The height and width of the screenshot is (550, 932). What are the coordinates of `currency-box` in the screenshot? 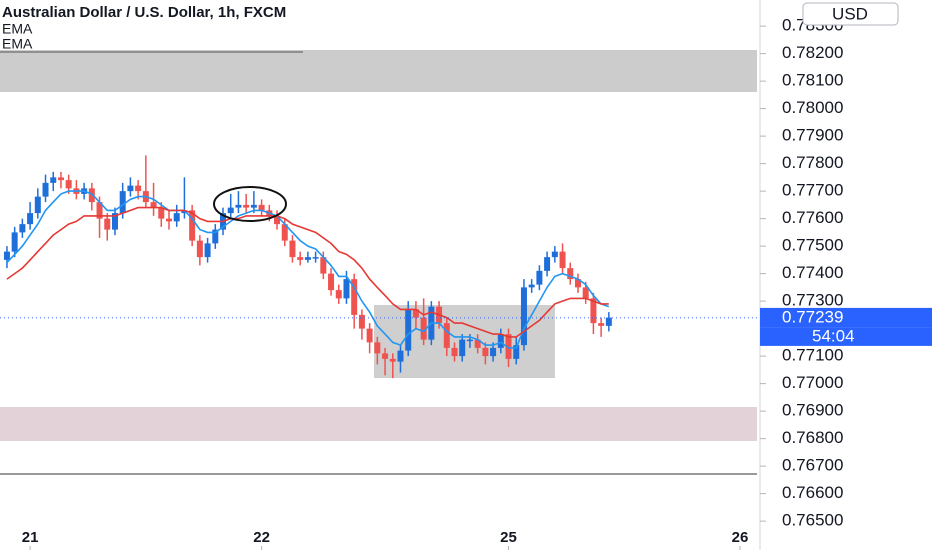 It's located at (850, 14).